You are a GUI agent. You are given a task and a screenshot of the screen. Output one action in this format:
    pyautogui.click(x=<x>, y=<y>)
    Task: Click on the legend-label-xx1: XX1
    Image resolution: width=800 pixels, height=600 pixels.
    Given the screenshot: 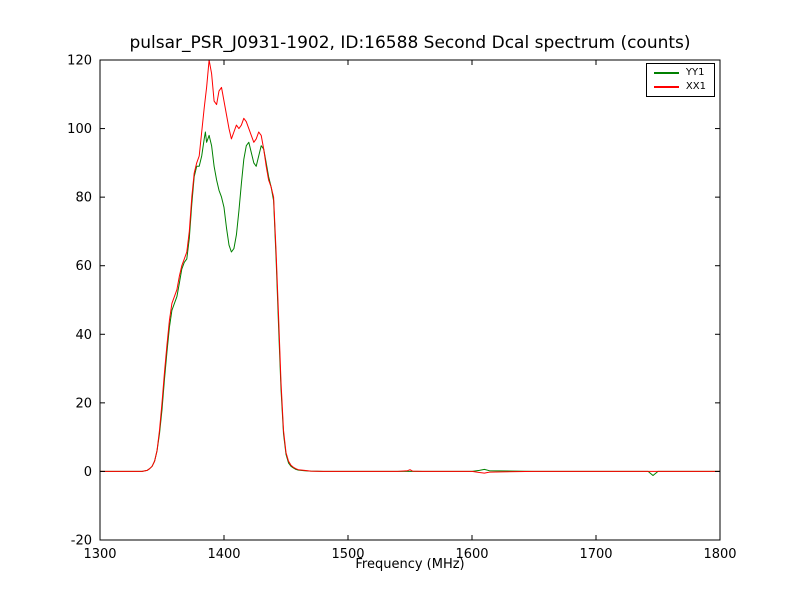 What is the action you would take?
    pyautogui.click(x=695, y=86)
    